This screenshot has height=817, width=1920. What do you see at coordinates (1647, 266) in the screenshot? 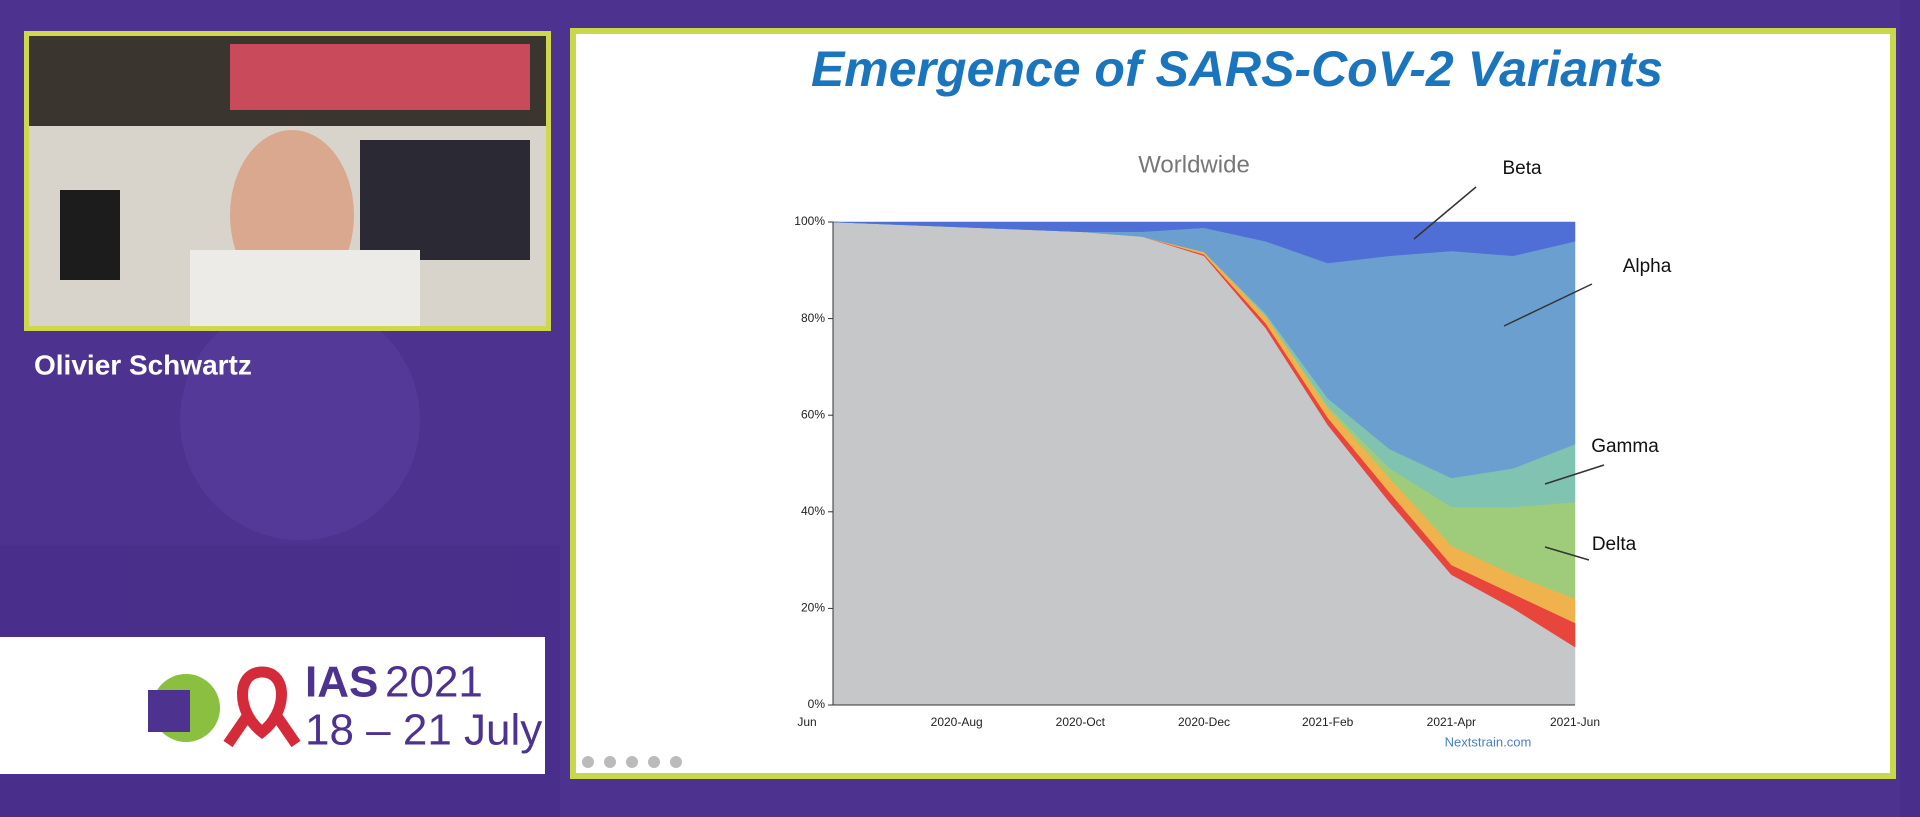
I see `annotation-label: Alpha` at bounding box center [1647, 266].